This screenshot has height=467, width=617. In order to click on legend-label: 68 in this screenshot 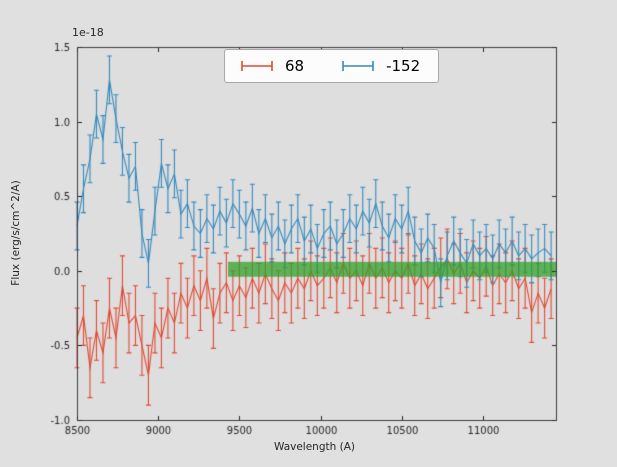, I will do `click(295, 66)`.